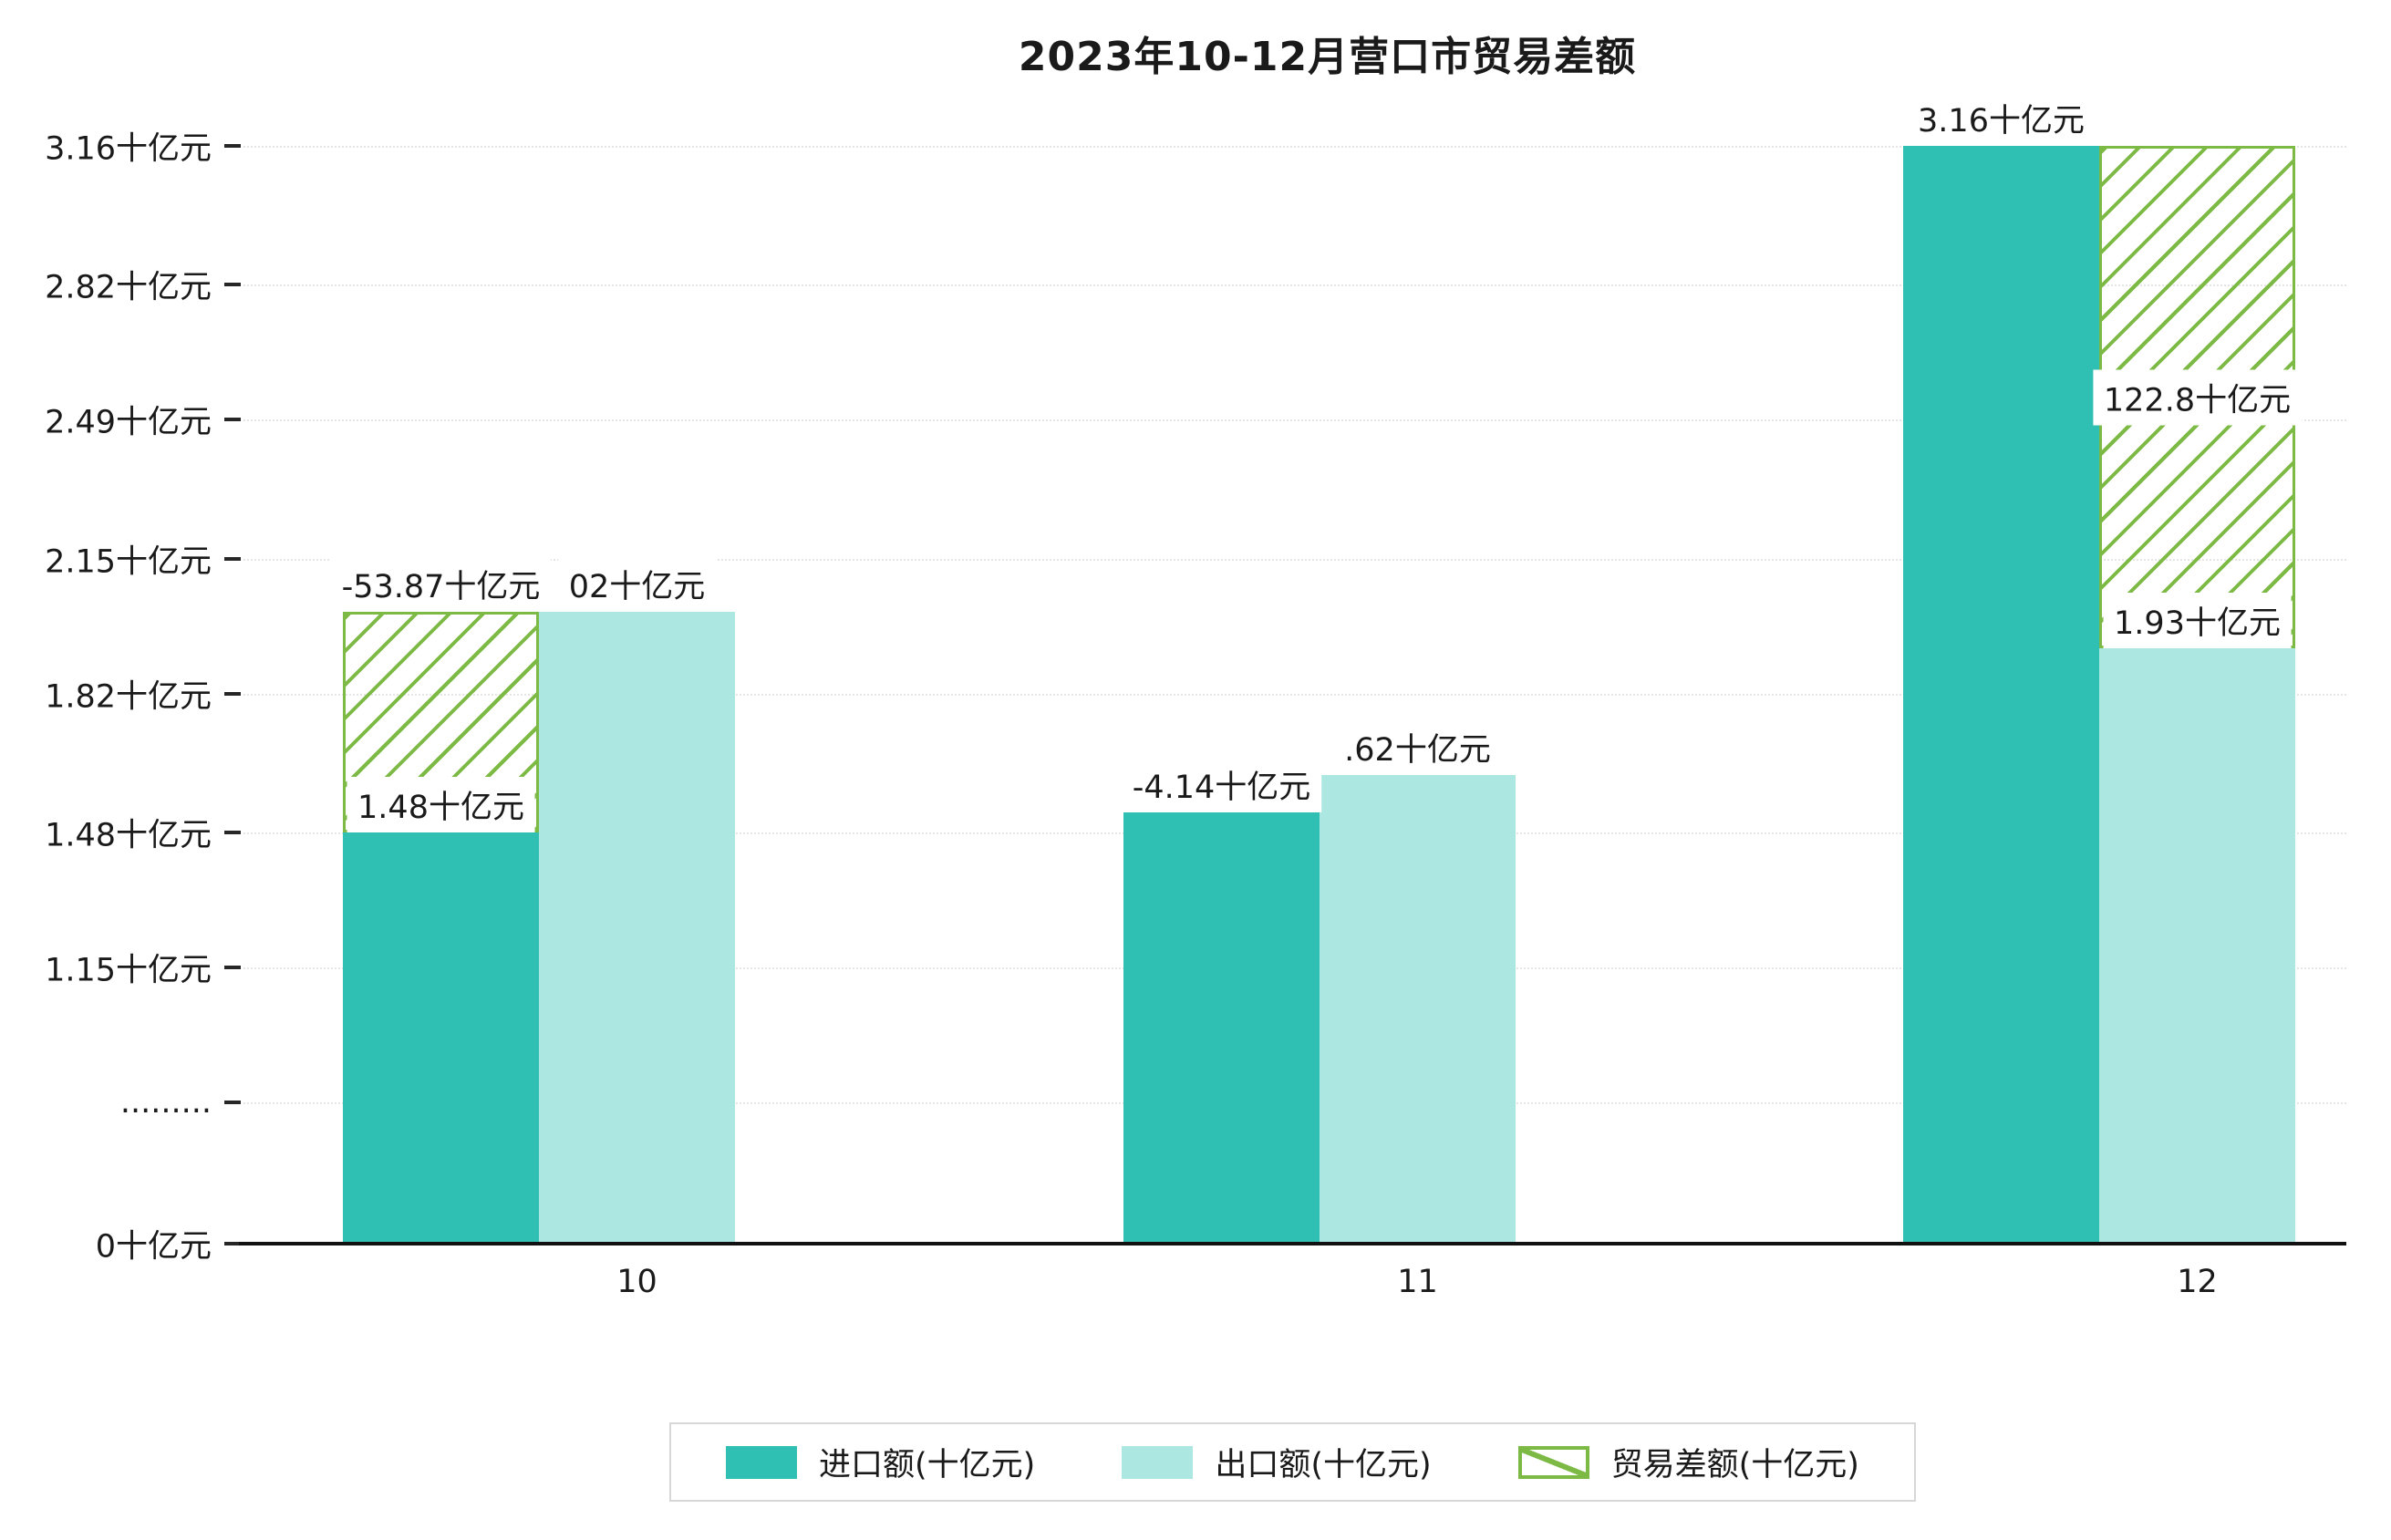  I want to click on y-tick-label: 3.16十亿元, so click(129, 149).